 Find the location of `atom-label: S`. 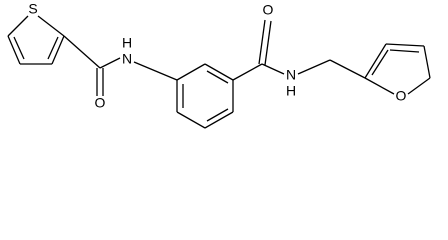

atom-label: S is located at coordinates (32, 9).